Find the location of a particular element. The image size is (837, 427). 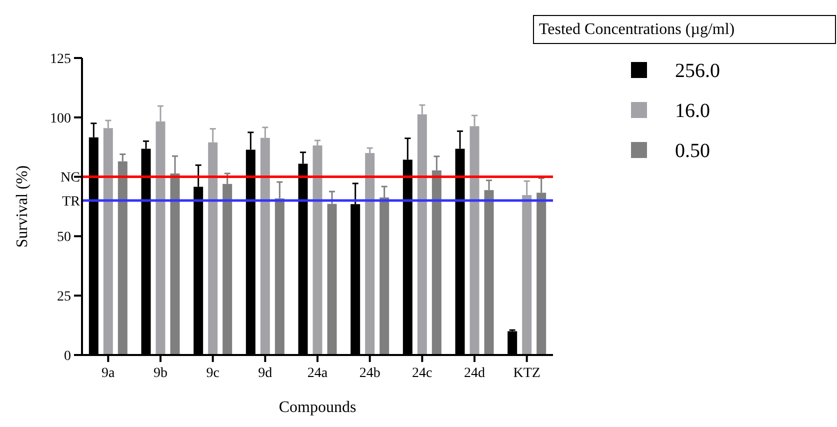

x-tick-label: 24b is located at coordinates (369, 373).